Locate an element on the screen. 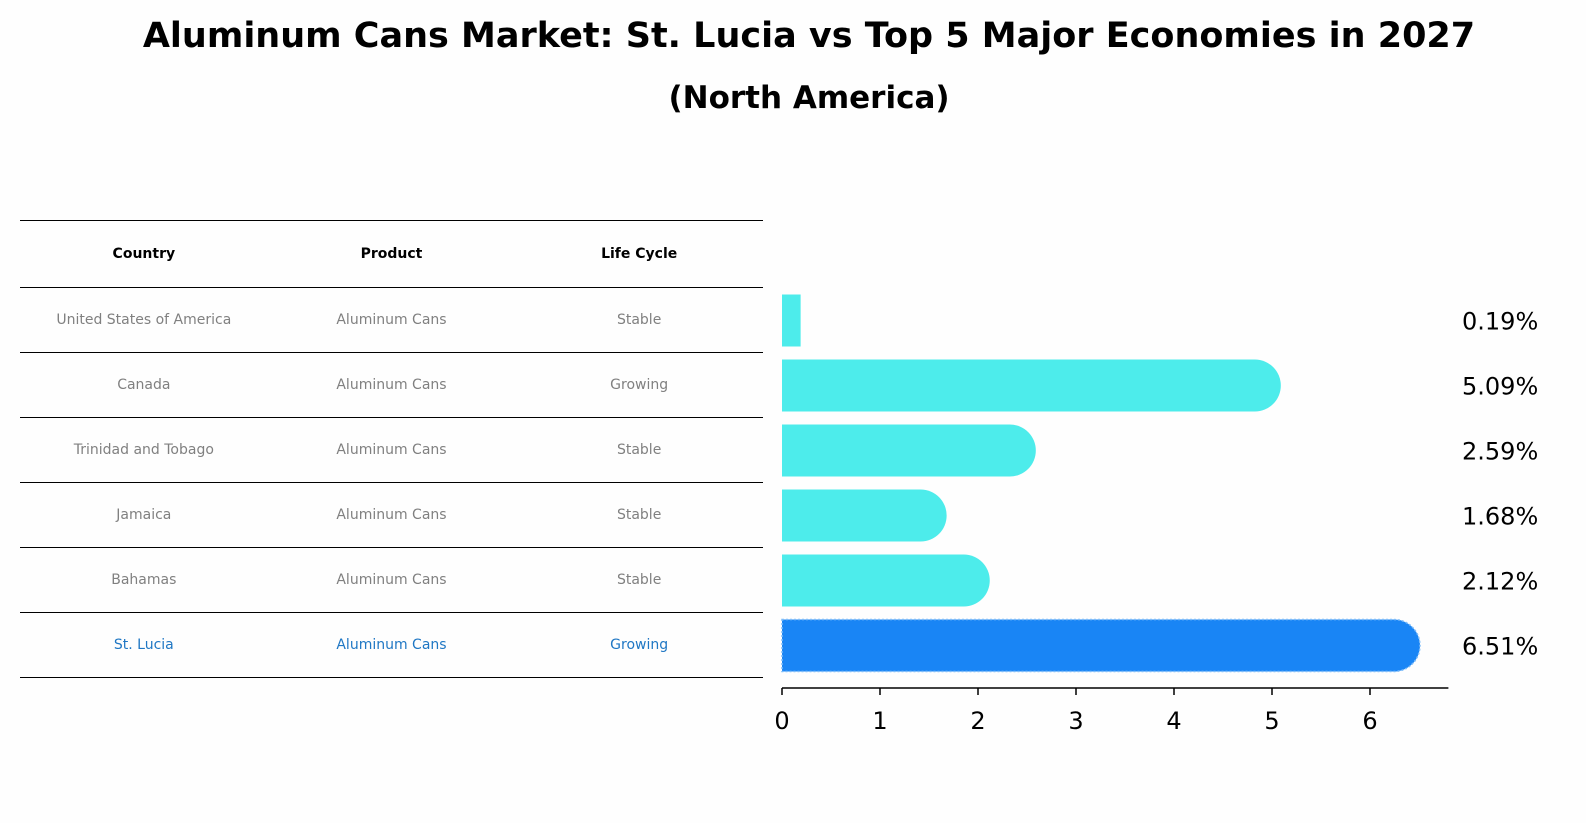  table-row: Trinidad and Tobago Aluminum Cans Stable is located at coordinates (391, 450).